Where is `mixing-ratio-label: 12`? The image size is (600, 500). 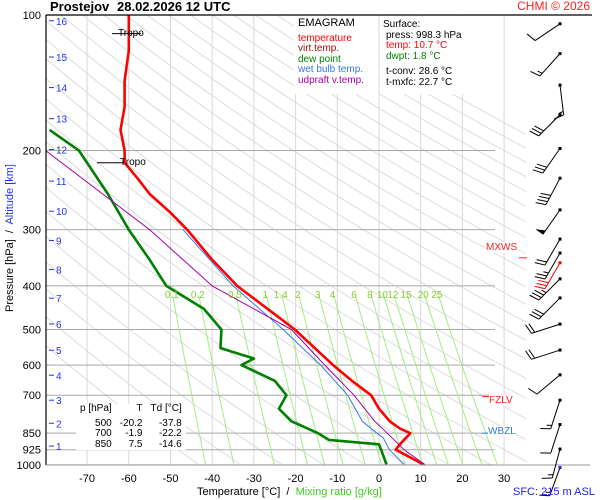 mixing-ratio-label: 12 is located at coordinates (393, 295).